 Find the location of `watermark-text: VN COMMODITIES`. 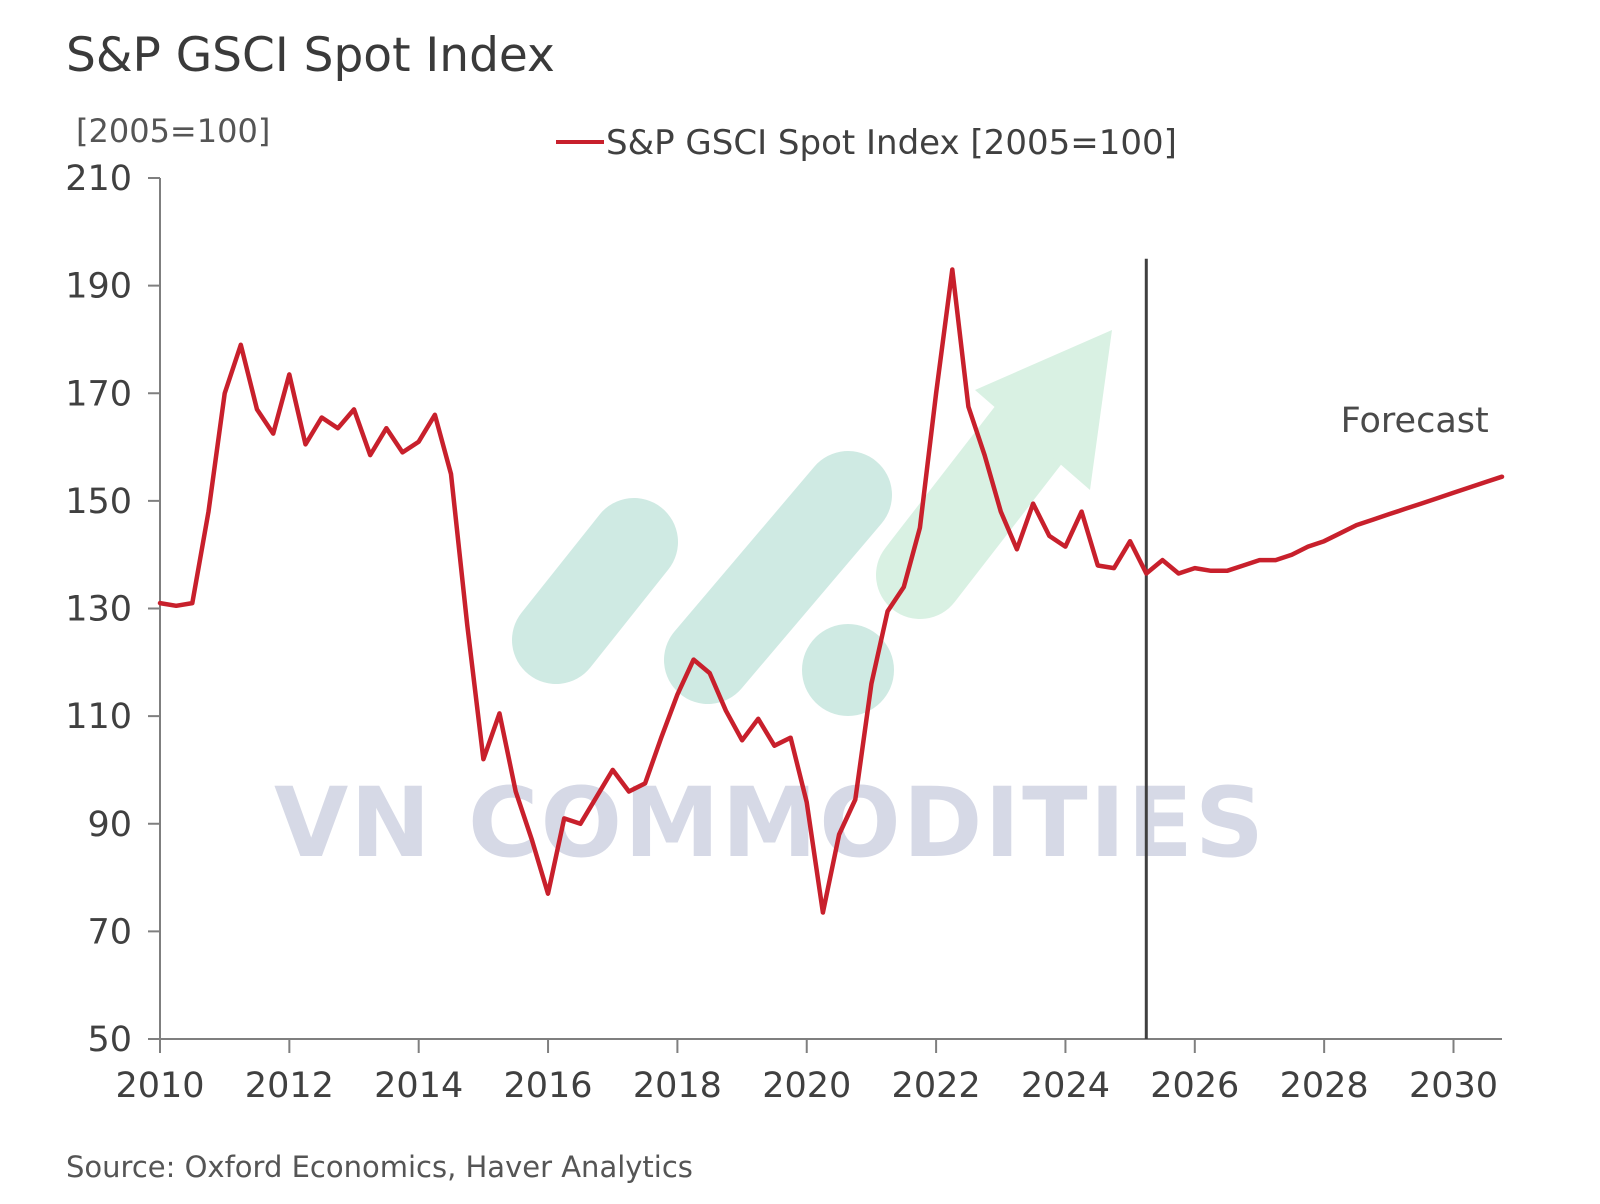

watermark-text: VN COMMODITIES is located at coordinates (770, 823).